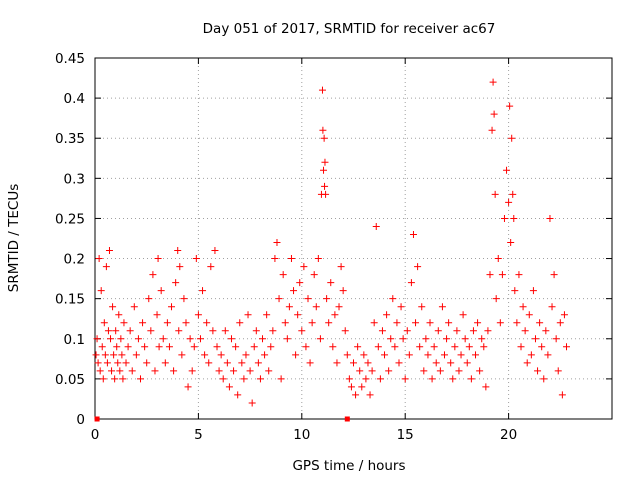 The image size is (640, 480). I want to click on y-tick-label: 0.15, so click(70, 300).